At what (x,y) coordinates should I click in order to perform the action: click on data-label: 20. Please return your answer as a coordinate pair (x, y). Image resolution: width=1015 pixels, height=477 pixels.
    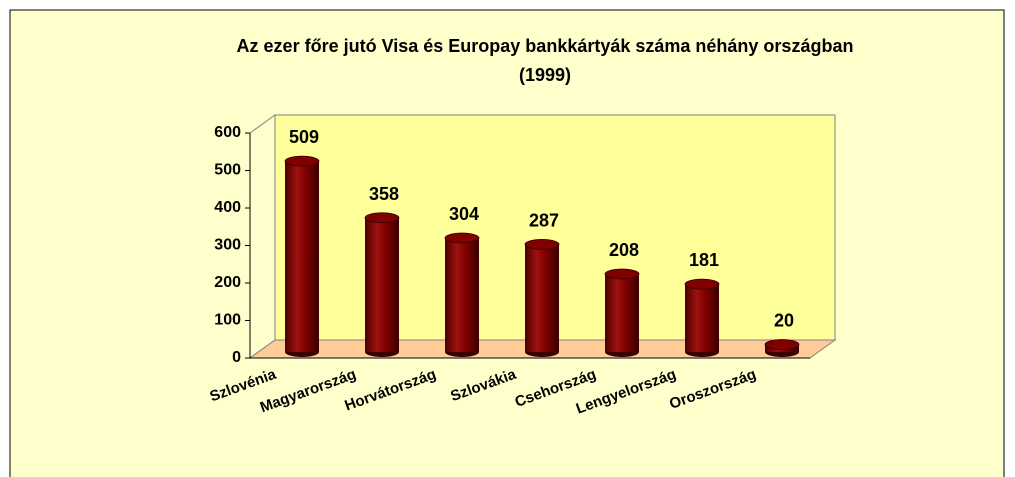
    Looking at the image, I should click on (784, 321).